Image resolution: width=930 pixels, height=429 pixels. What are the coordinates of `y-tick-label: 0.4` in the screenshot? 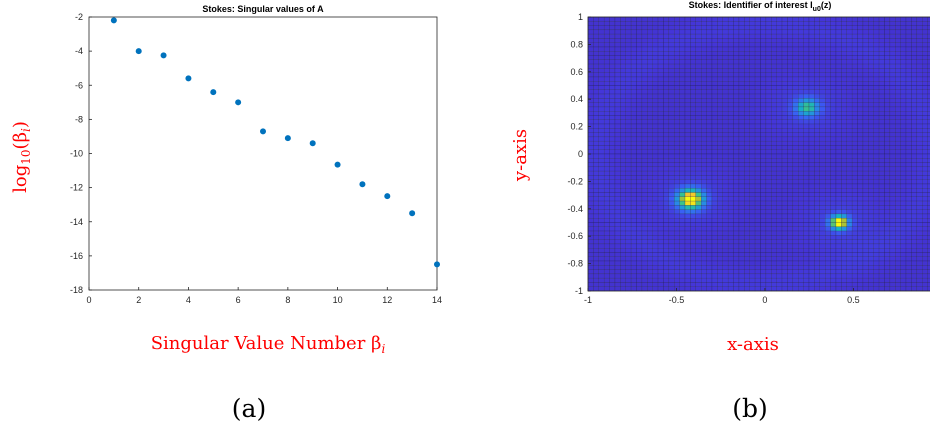 It's located at (576, 99).